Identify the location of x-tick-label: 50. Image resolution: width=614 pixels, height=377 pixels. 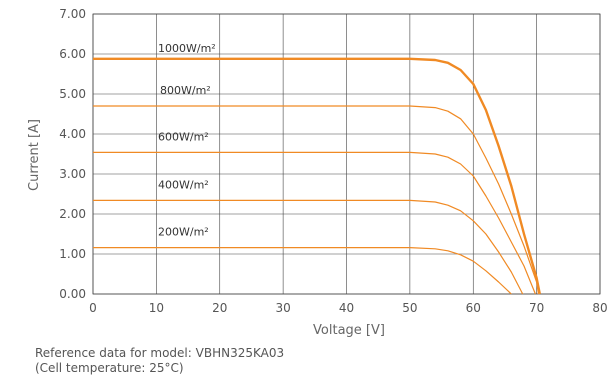
(409, 308).